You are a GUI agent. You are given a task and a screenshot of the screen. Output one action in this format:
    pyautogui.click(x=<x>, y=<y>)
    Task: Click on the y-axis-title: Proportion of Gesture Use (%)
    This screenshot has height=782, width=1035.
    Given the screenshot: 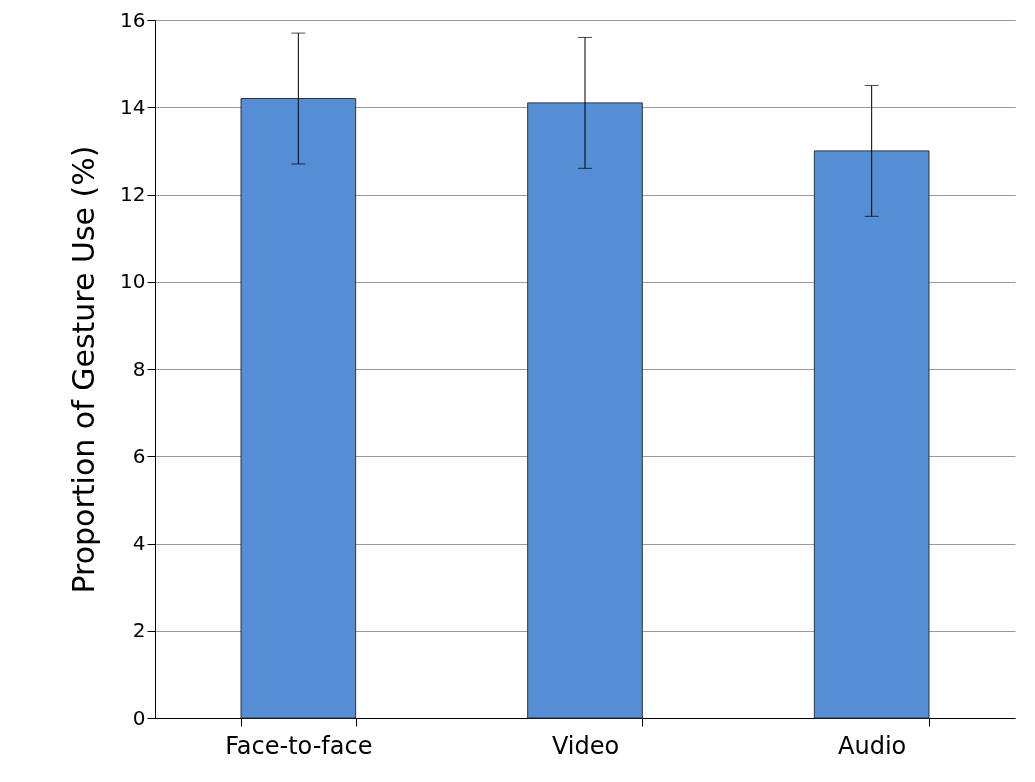 What is the action you would take?
    pyautogui.click(x=84, y=369)
    